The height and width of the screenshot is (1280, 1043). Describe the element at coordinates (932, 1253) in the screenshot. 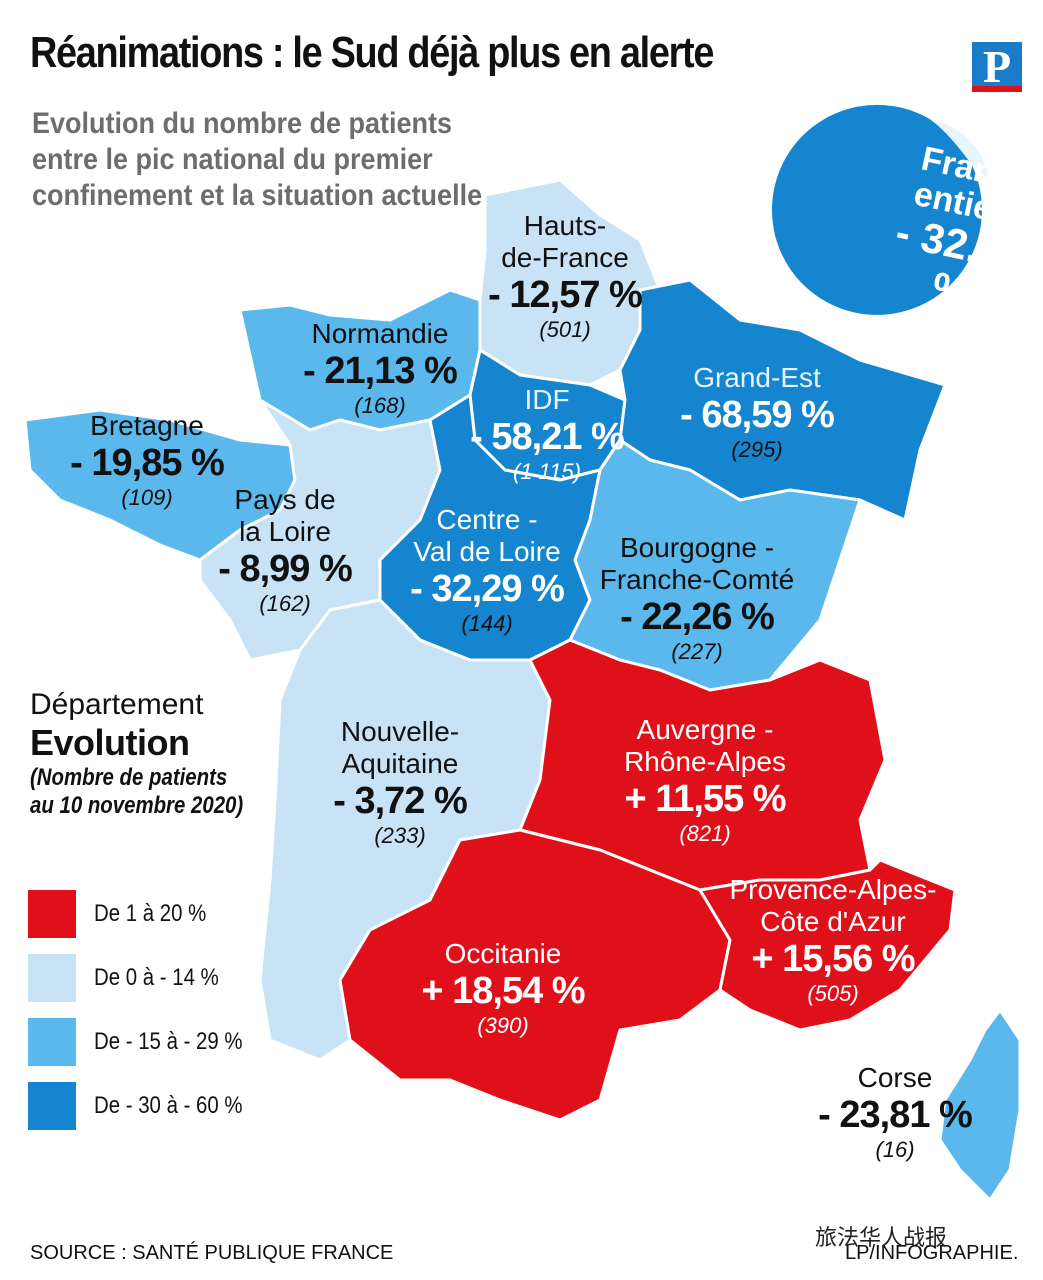

I see `credit-note: LP/INFOGRAPHIE.` at that location.